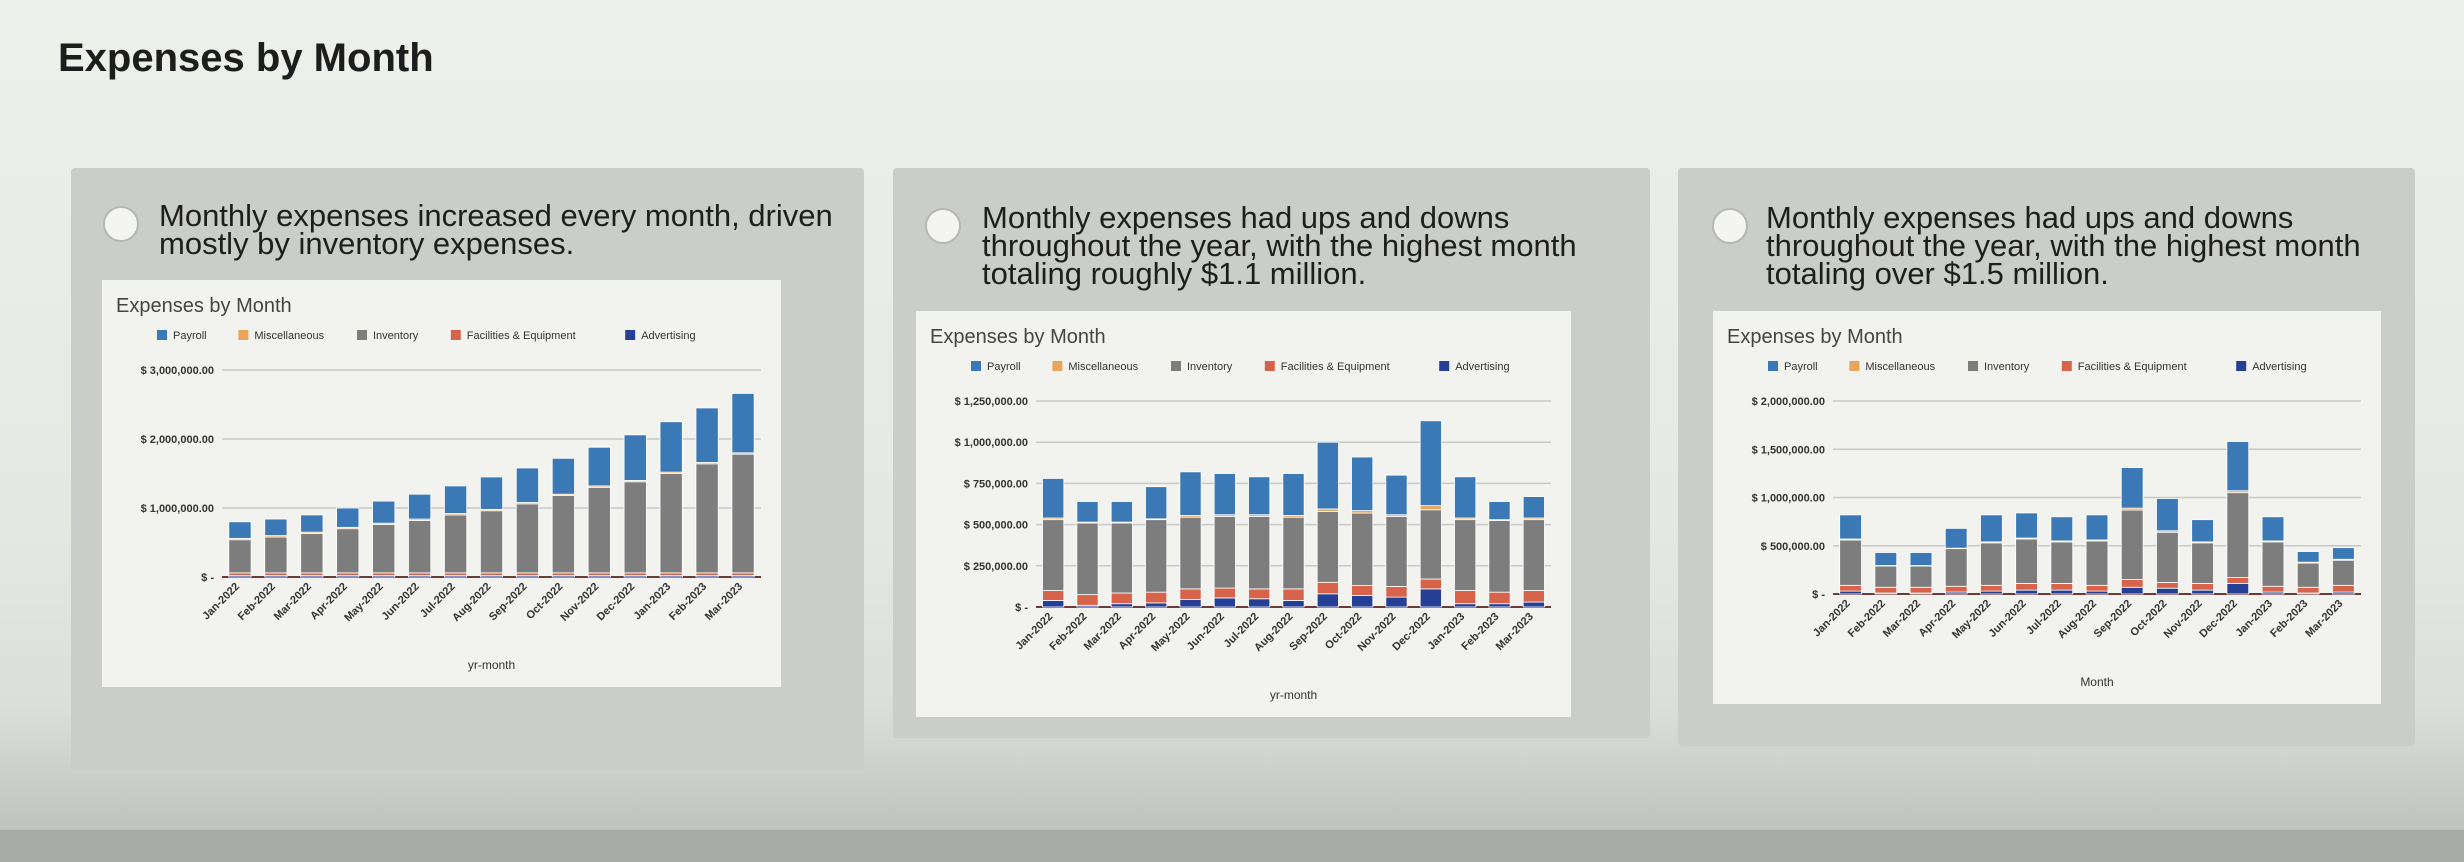 This screenshot has width=2464, height=862. I want to click on bar-segment-miscellaneous, so click(1430, 508).